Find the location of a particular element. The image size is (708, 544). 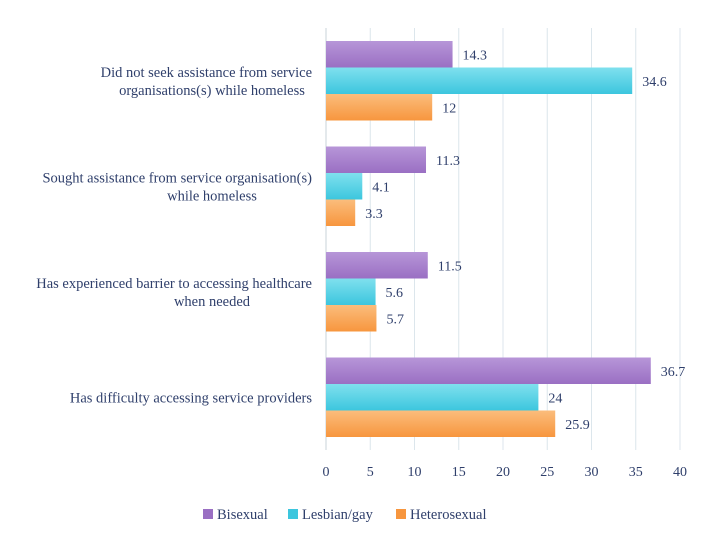

x-tick-label: 0 is located at coordinates (326, 472).